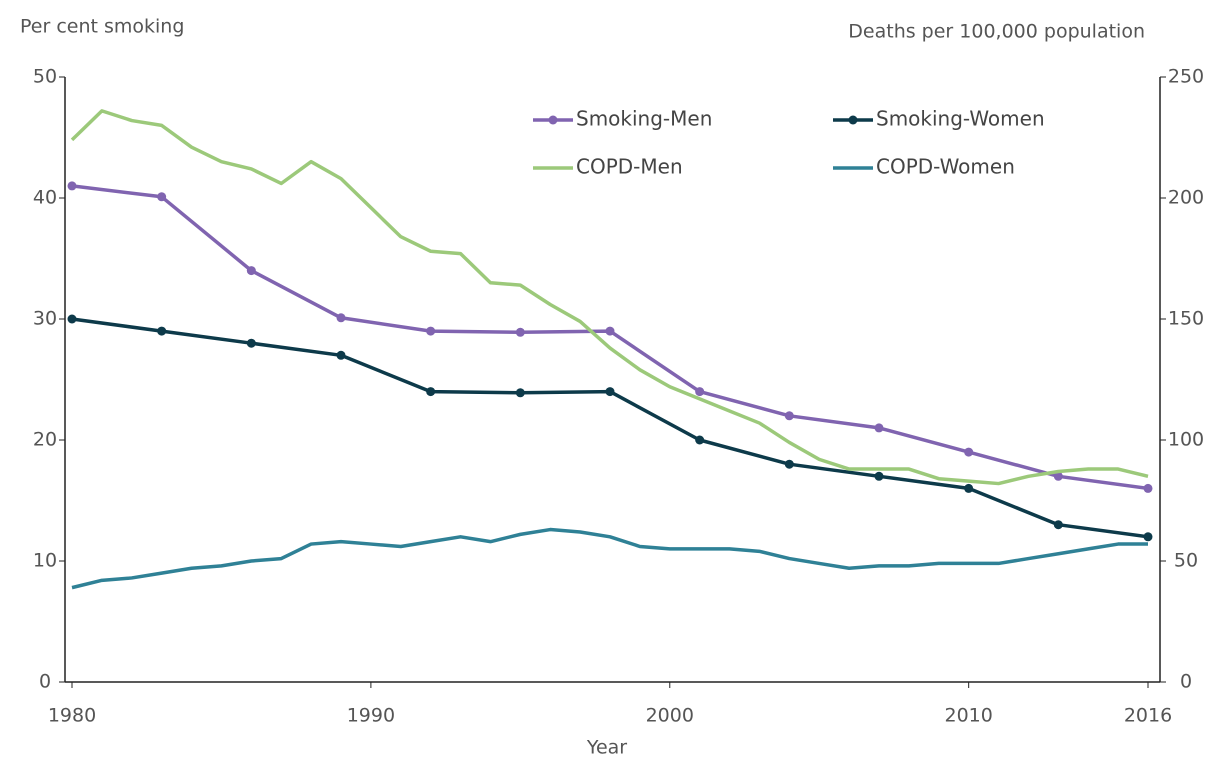 The width and height of the screenshot is (1228, 758). I want to click on y2-tick-label: 150, so click(1186, 319).